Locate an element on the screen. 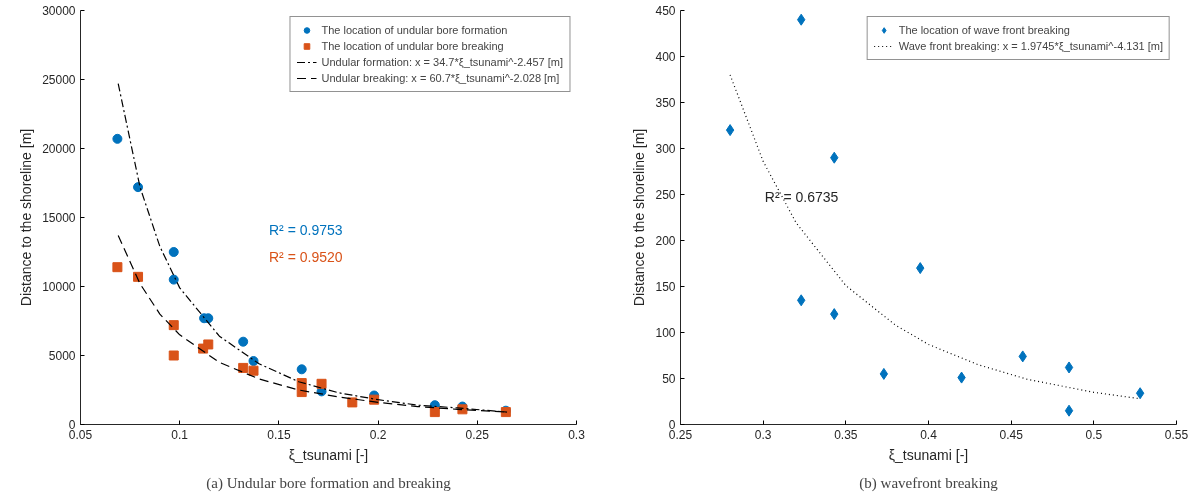 The image size is (1201, 497). annotation: R² = 0.9753 is located at coordinates (305, 230).